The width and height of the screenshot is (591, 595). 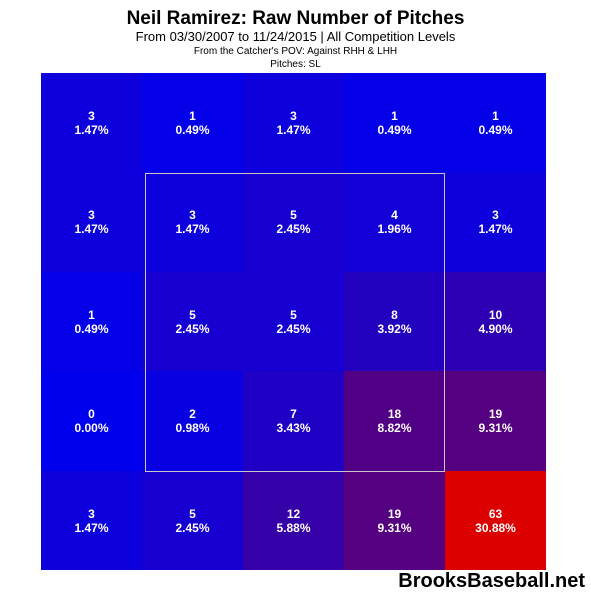 I want to click on heatmap-cell-r3-c3: 5 2.45%, so click(x=293, y=321).